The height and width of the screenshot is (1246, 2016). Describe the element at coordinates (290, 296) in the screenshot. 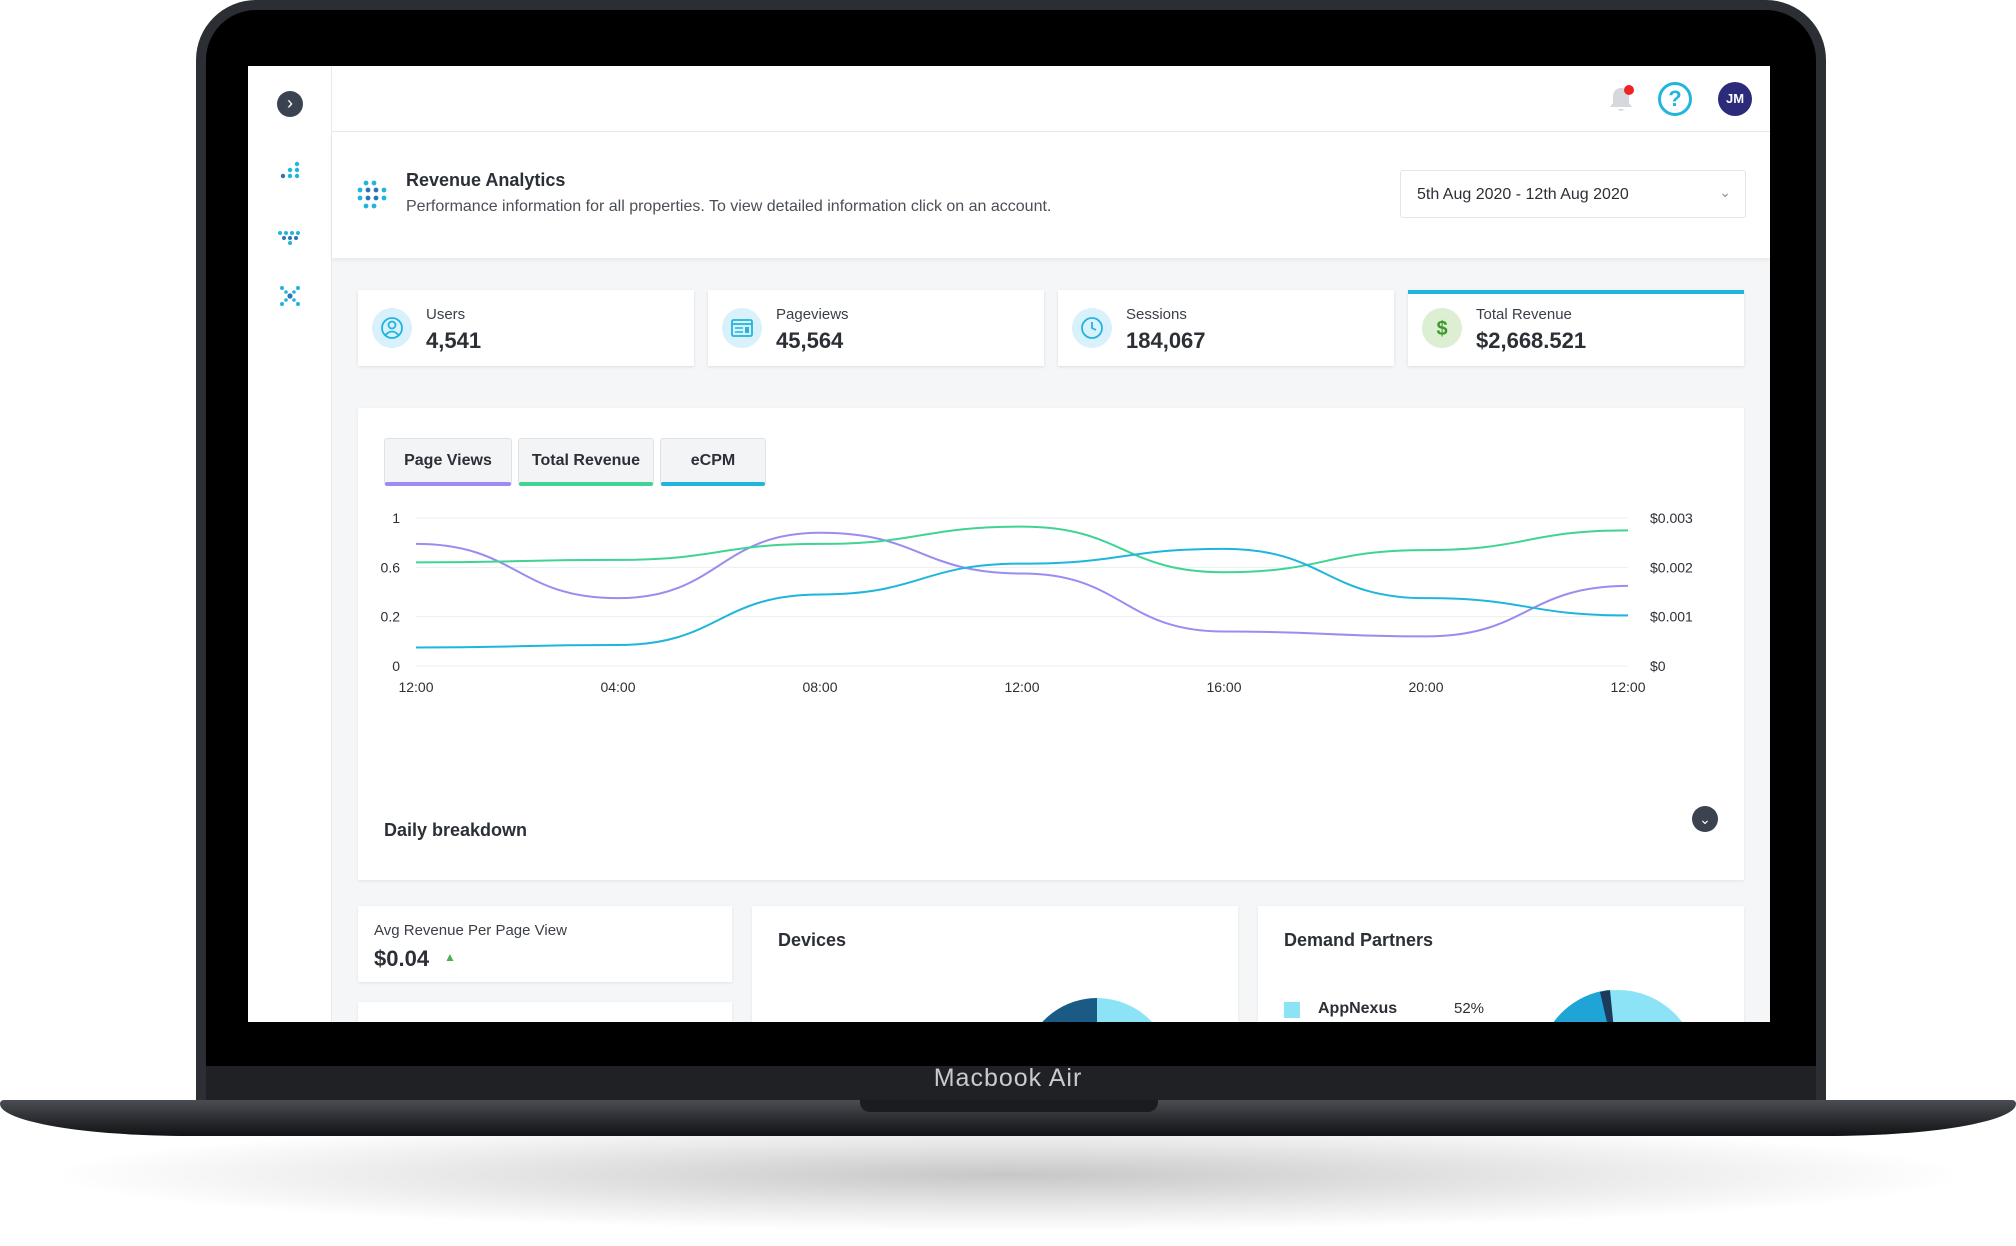

I see `nav-dots-cross-icon` at that location.